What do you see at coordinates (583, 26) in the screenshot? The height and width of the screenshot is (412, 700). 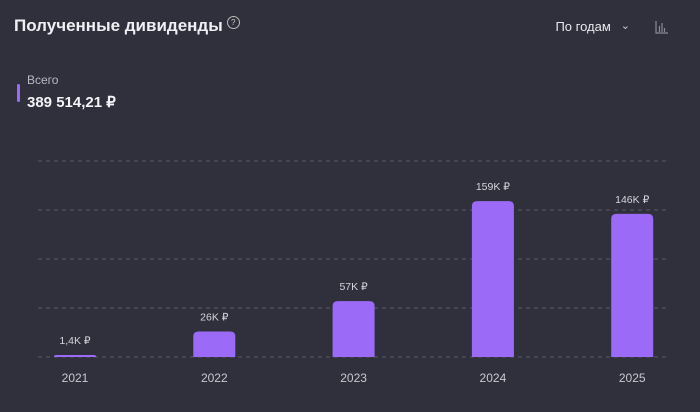 I see `period-select-value: По годам` at bounding box center [583, 26].